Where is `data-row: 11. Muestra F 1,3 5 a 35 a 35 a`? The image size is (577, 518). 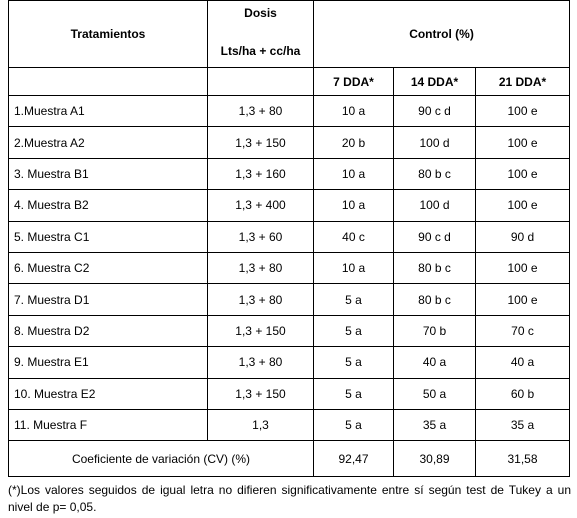 data-row: 11. Muestra F 1,3 5 a 35 a 35 a is located at coordinates (289, 425).